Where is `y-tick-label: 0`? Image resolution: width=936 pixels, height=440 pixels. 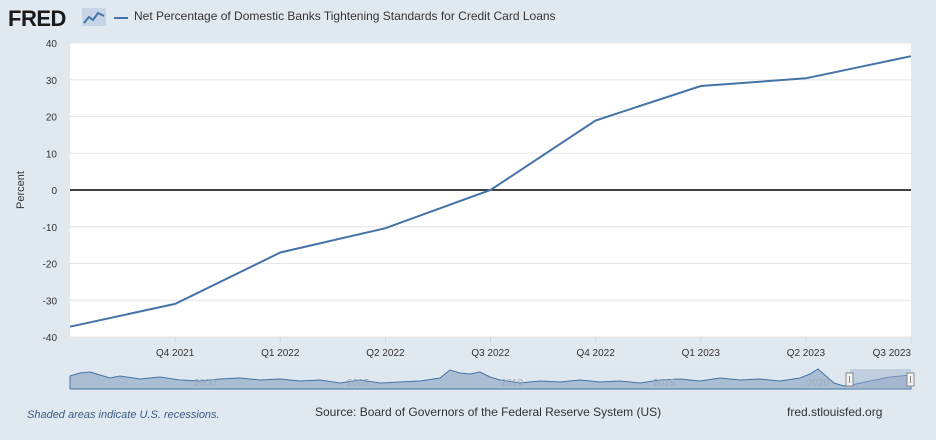 y-tick-label: 0 is located at coordinates (54, 191).